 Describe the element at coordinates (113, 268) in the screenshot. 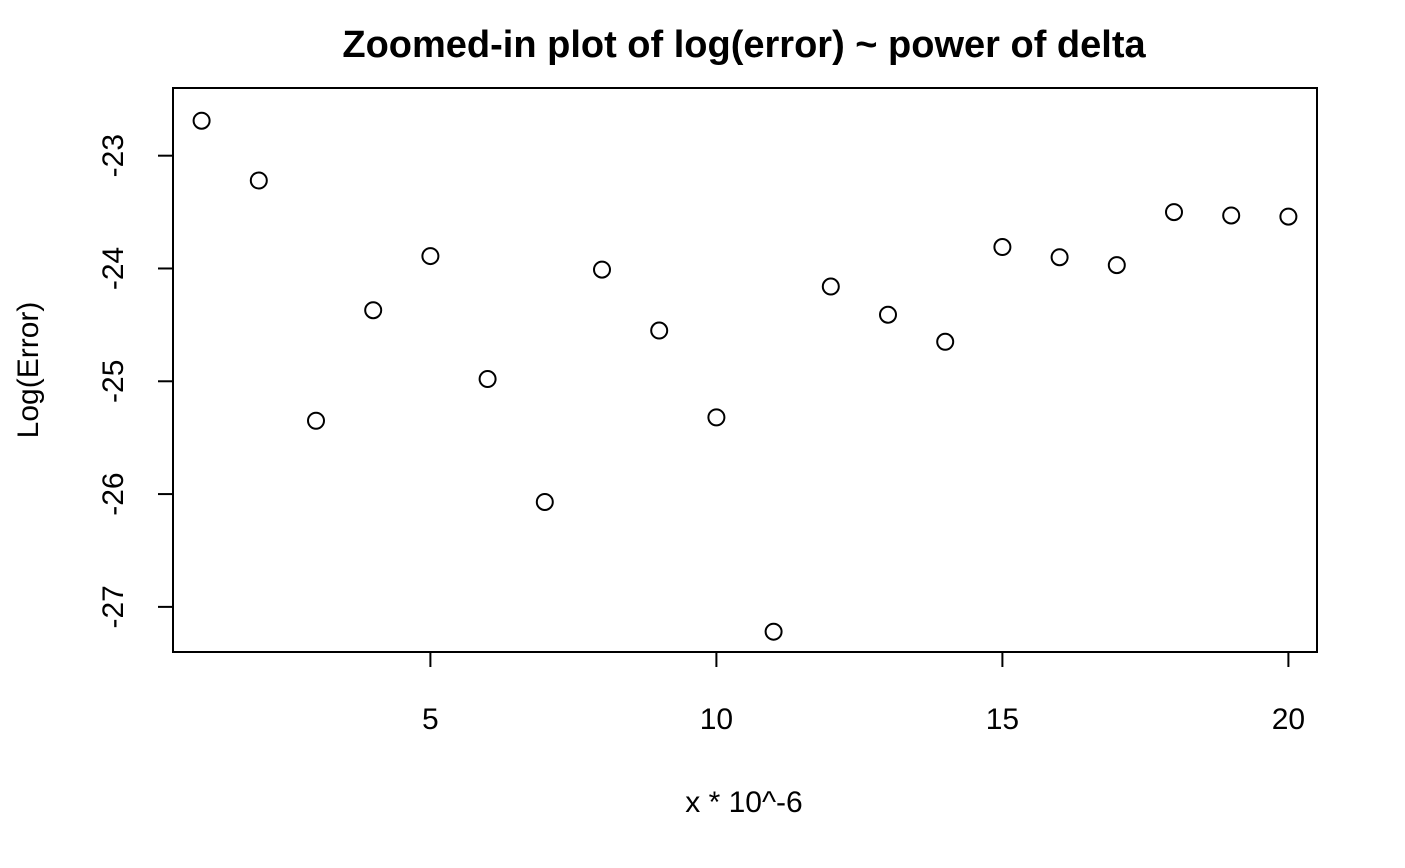

I see `y-tick-label: -24` at that location.